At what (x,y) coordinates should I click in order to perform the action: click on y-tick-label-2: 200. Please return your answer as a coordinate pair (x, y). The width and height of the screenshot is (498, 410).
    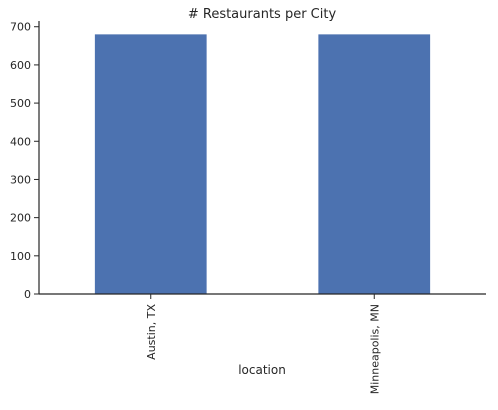
    Looking at the image, I should click on (20, 218).